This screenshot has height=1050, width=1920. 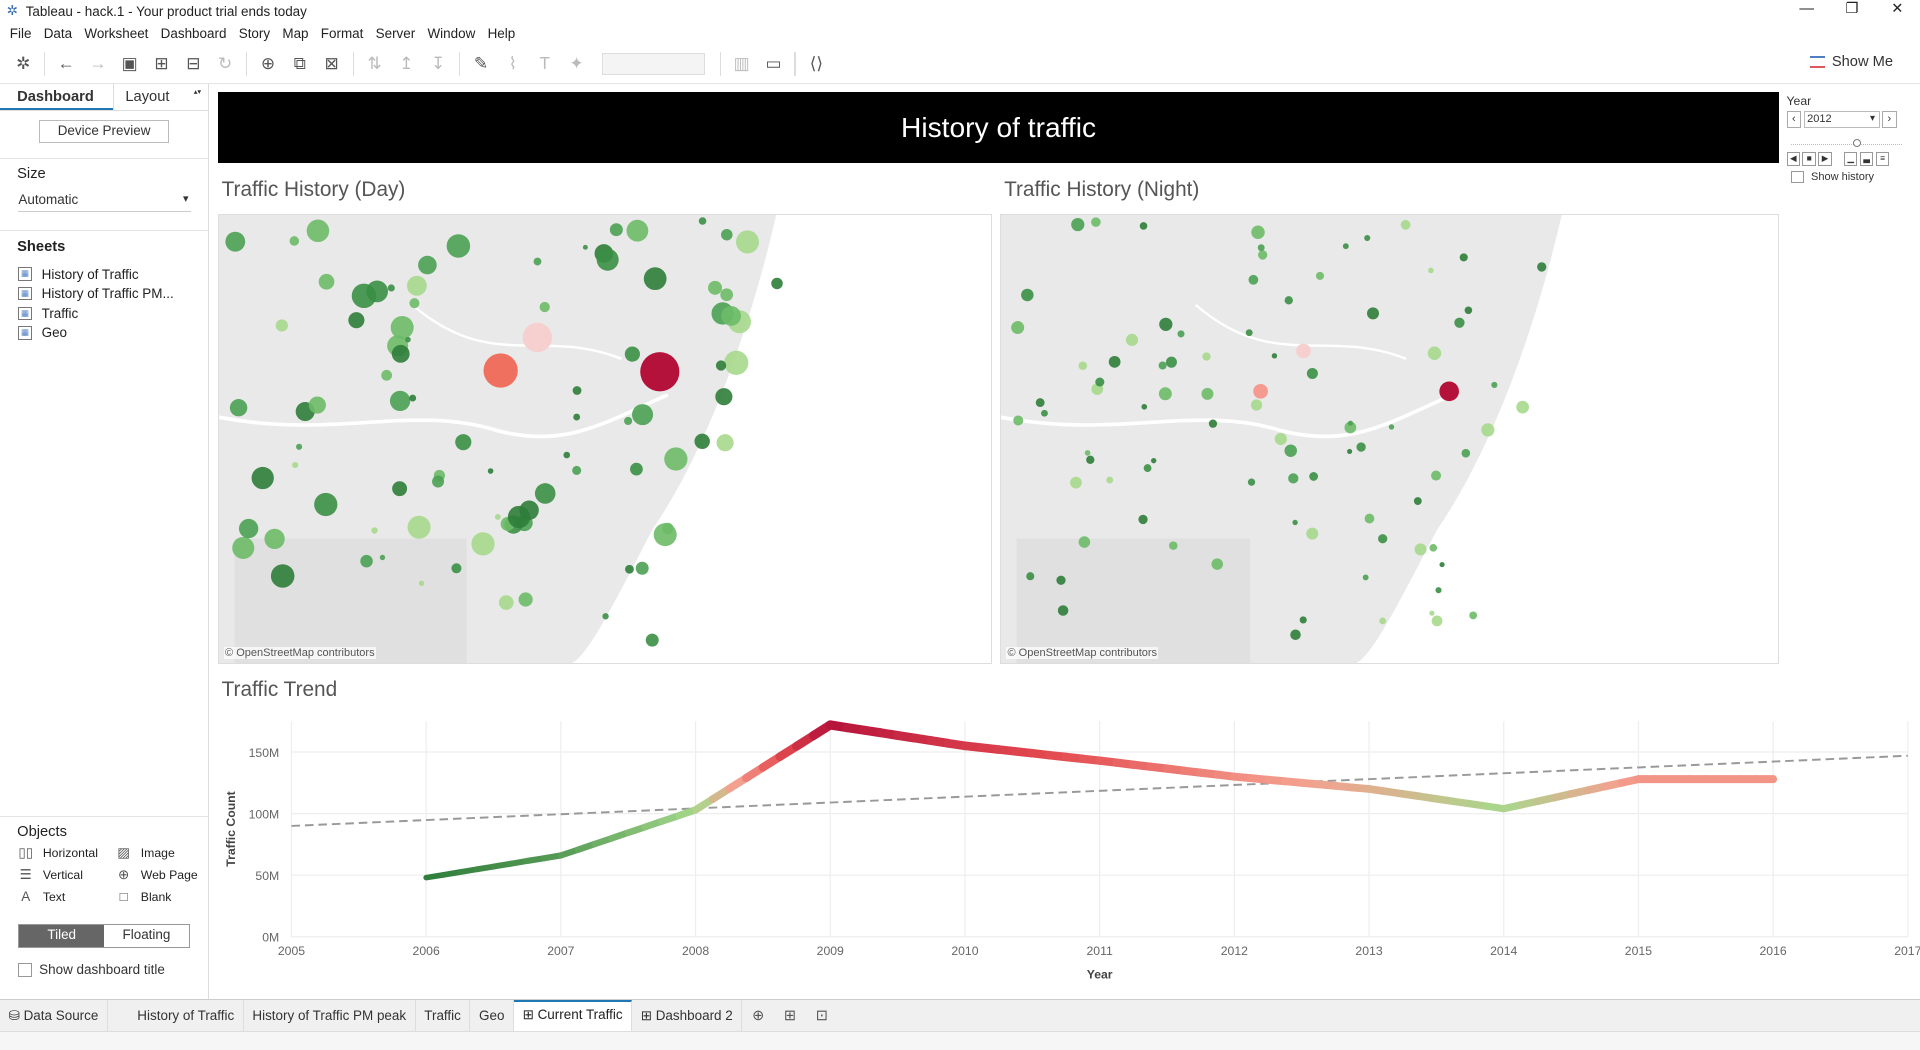 What do you see at coordinates (25, 970) in the screenshot?
I see `checkbox-box` at bounding box center [25, 970].